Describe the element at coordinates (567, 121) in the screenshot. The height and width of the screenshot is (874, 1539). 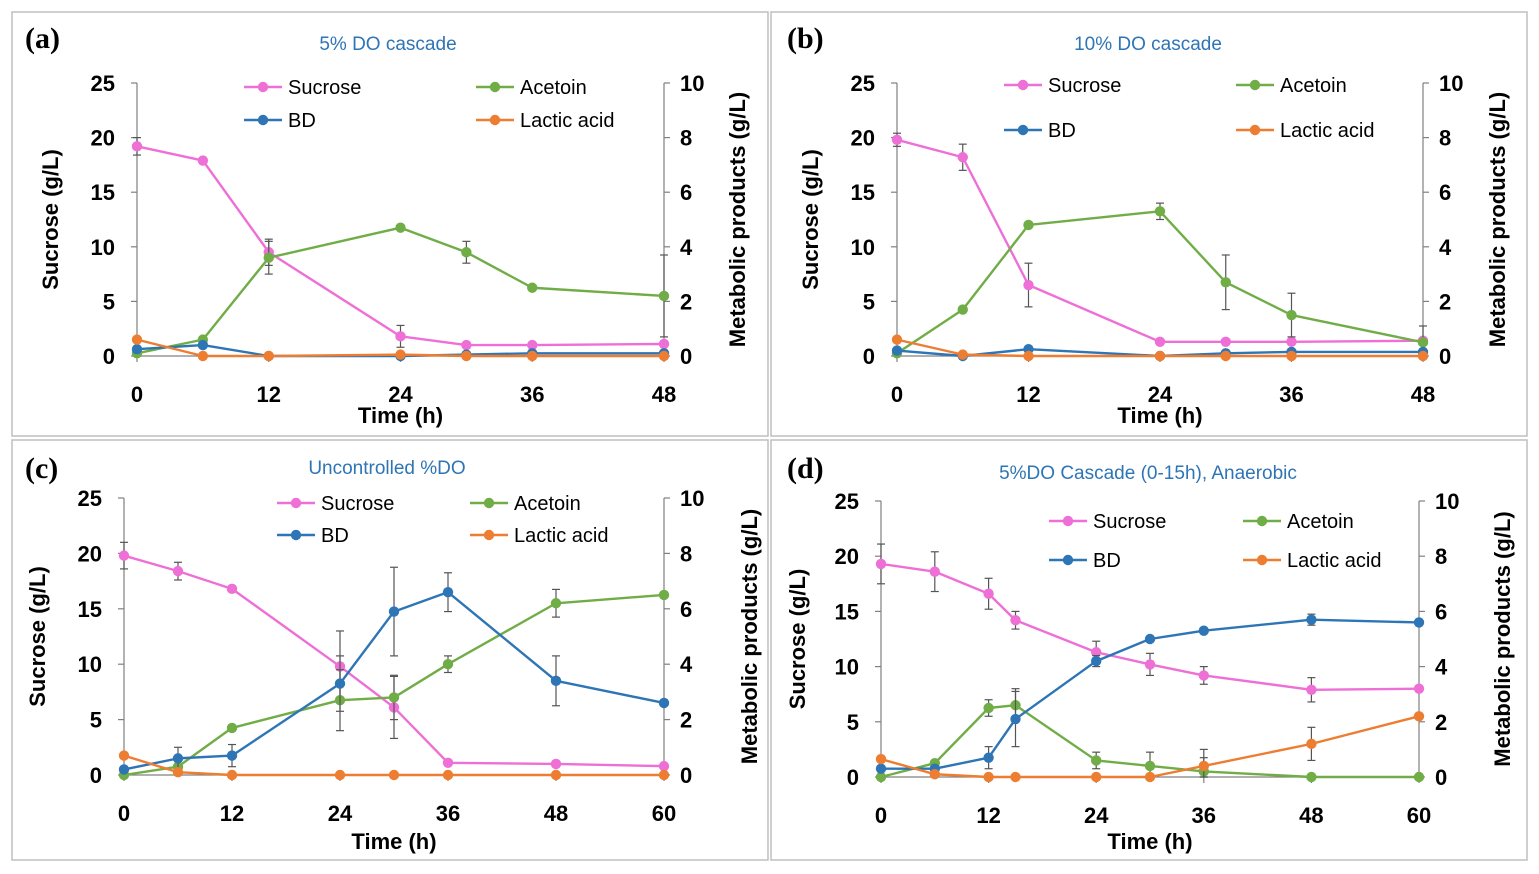
I see `legend-label: Lactic acid` at that location.